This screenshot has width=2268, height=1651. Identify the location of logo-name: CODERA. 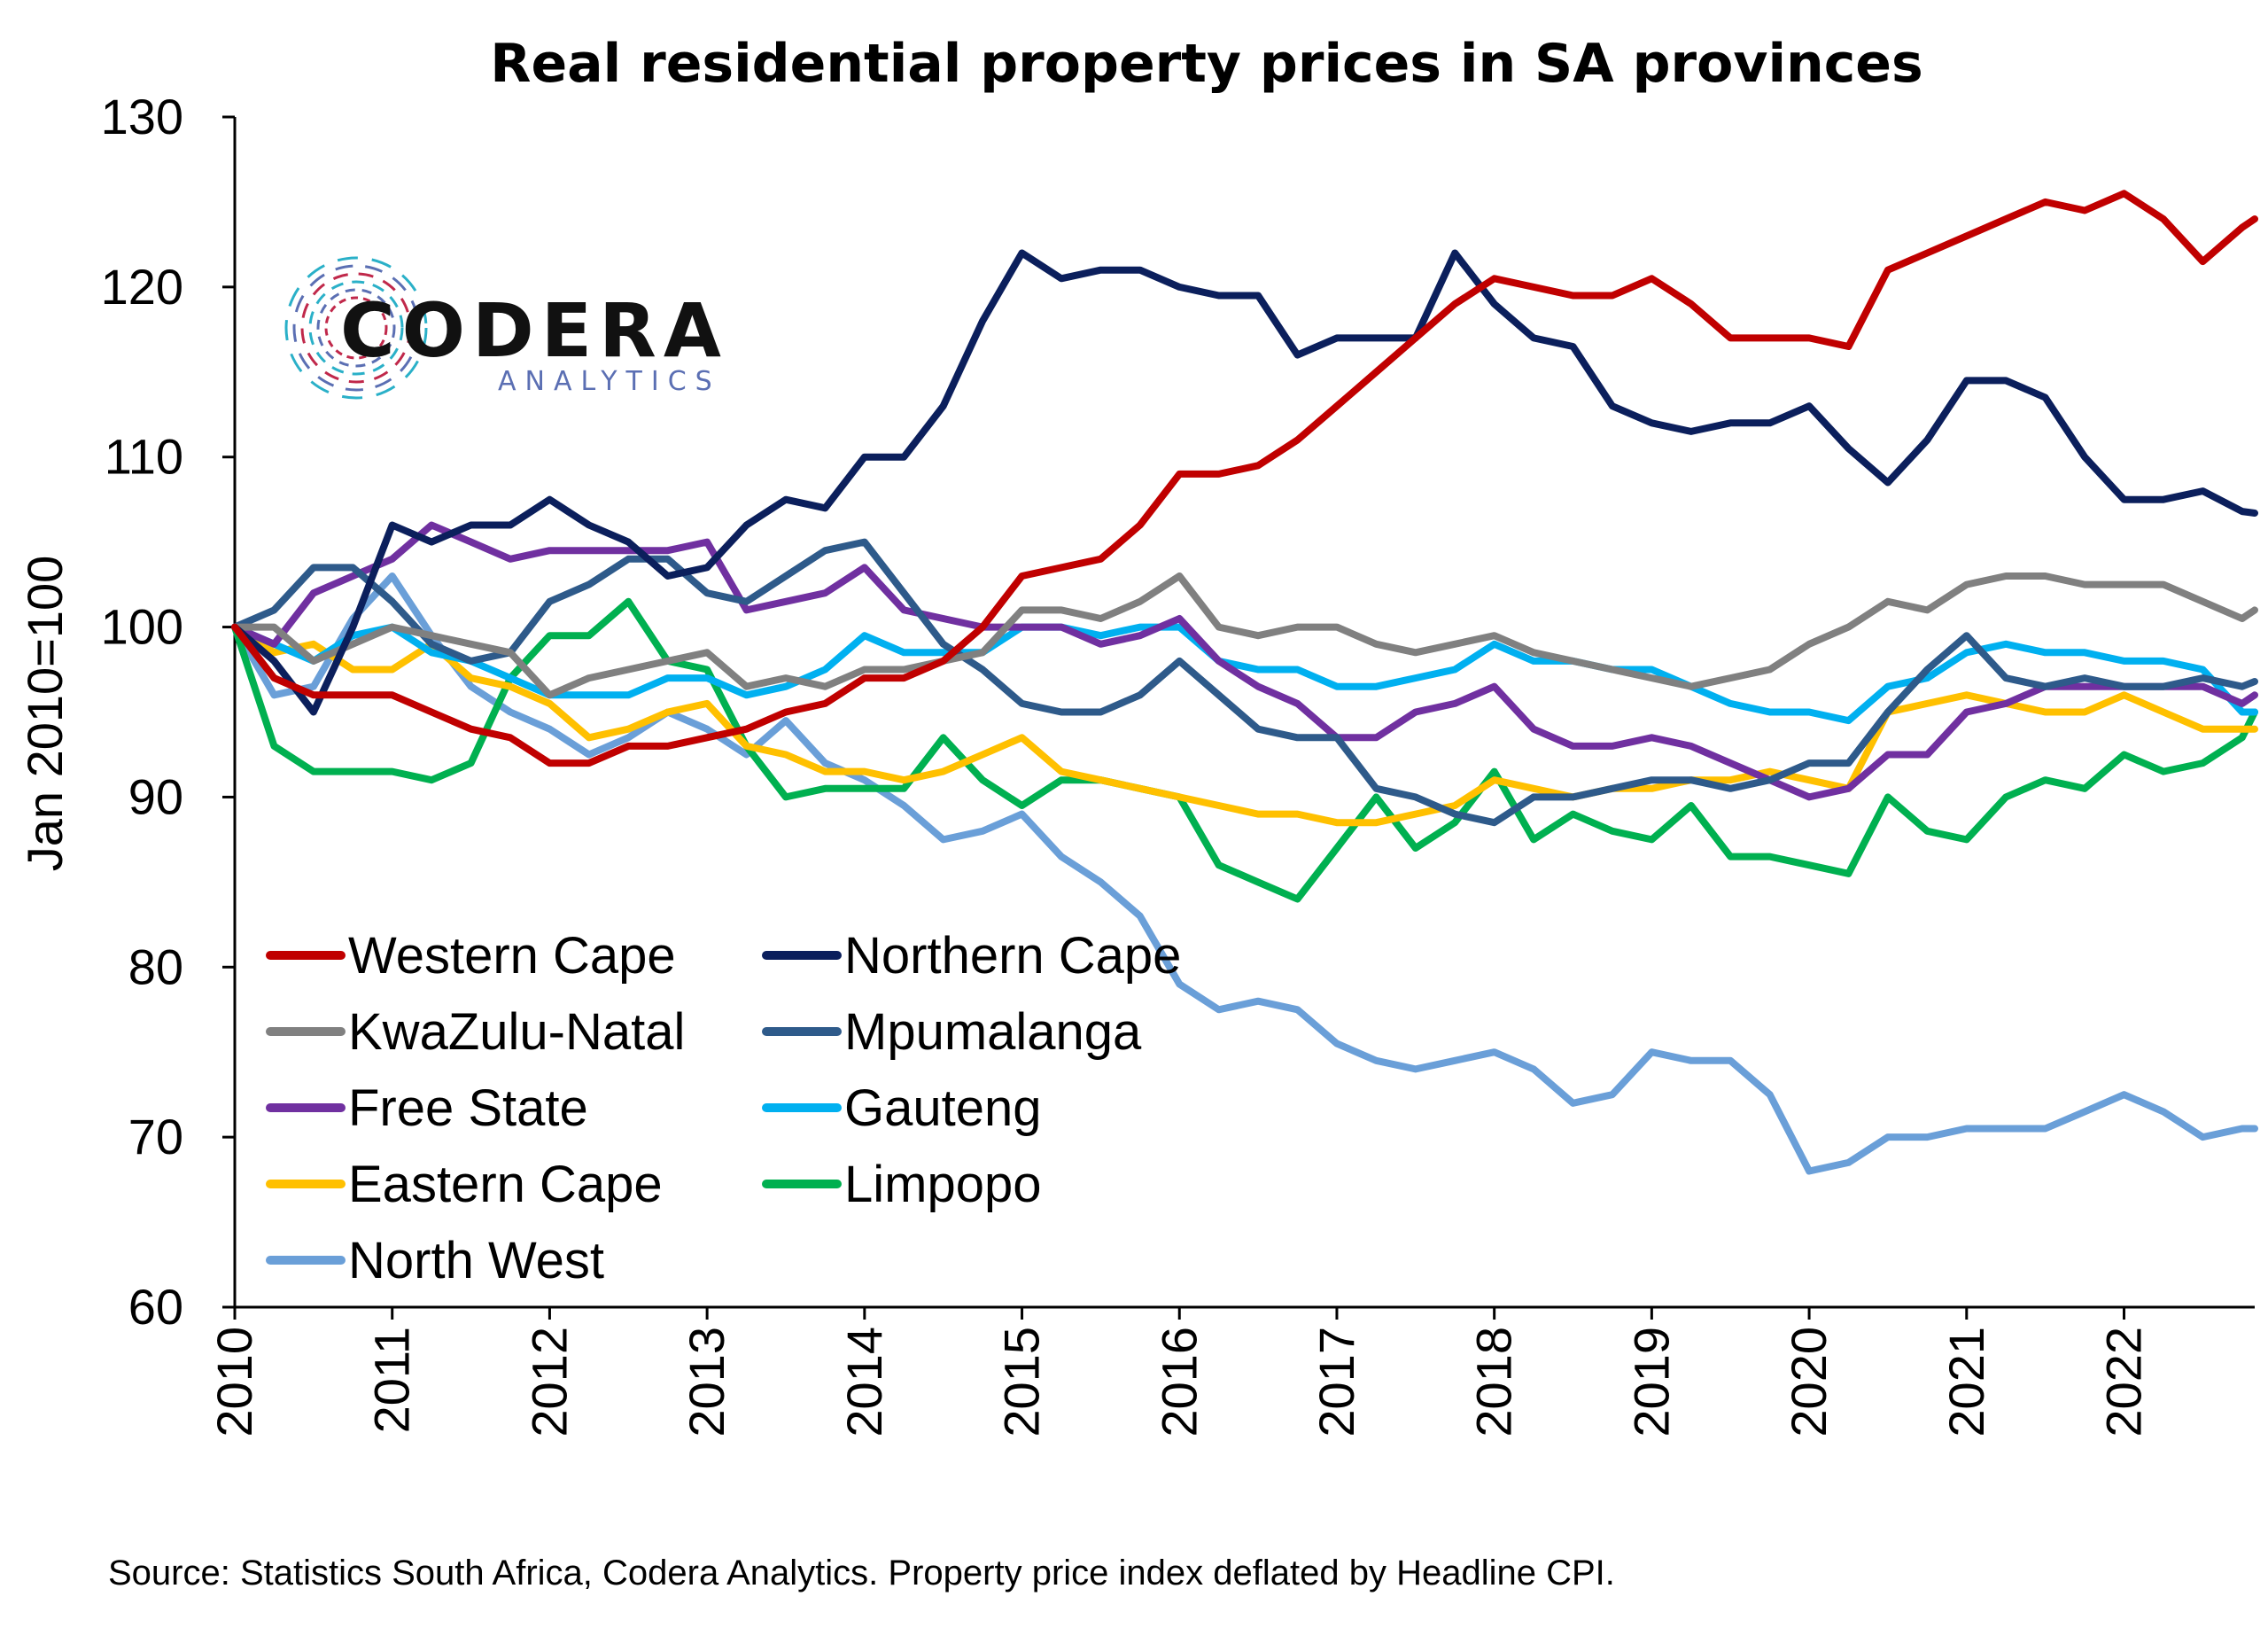
(534, 331).